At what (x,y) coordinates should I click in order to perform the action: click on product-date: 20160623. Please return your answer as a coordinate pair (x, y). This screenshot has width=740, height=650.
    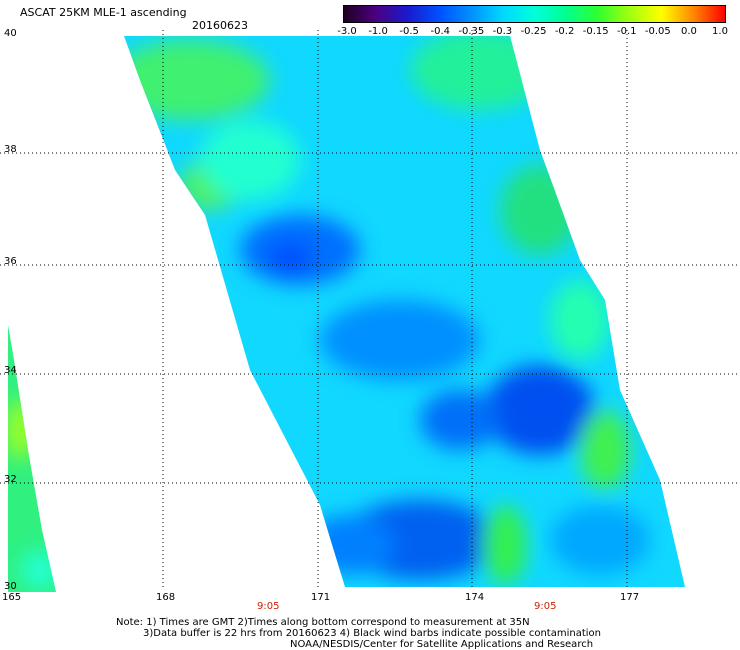
    Looking at the image, I should click on (220, 25).